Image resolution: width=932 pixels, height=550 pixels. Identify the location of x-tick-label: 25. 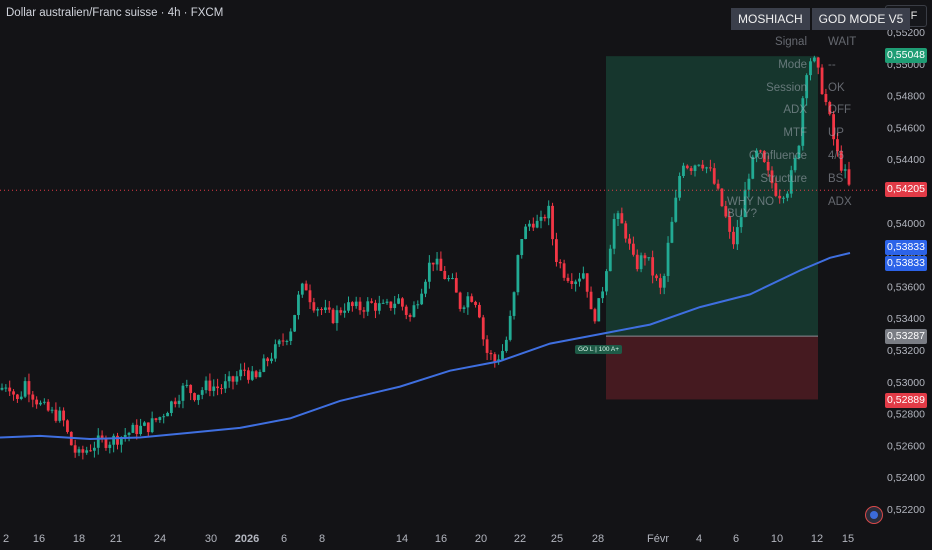
(557, 539).